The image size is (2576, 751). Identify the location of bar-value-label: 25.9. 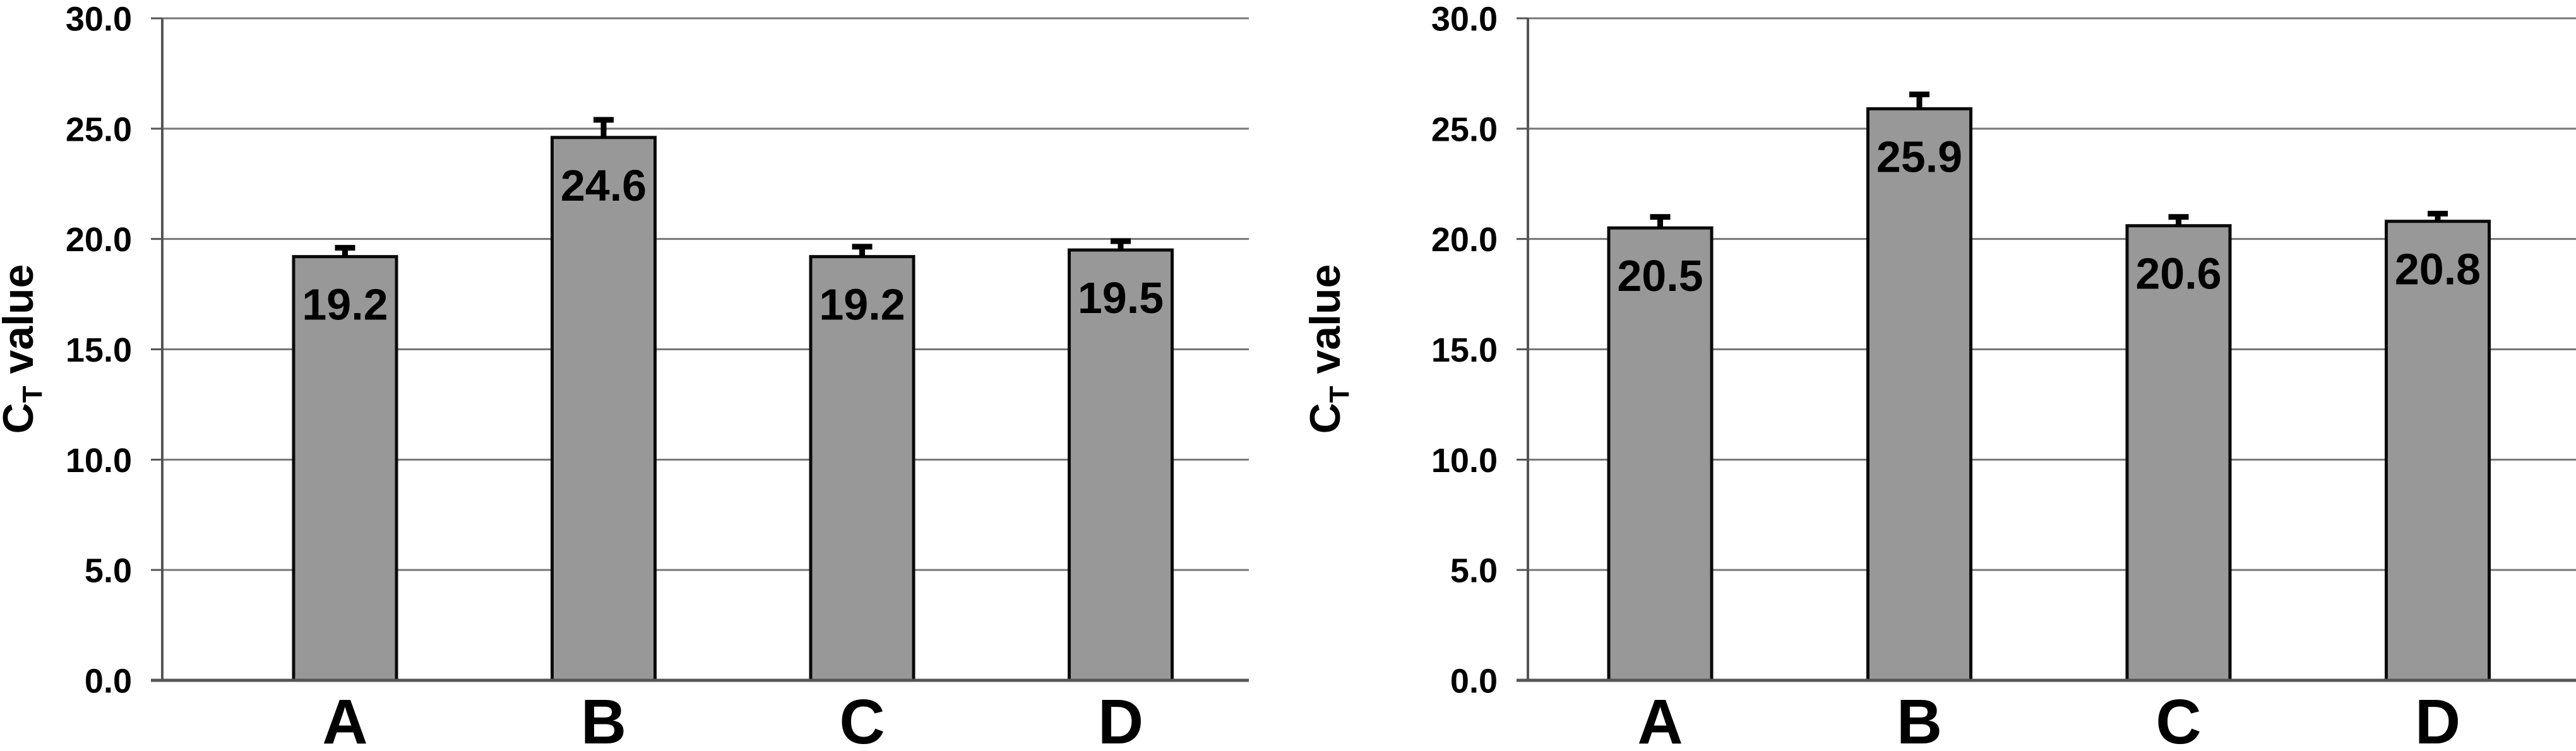
(1919, 156).